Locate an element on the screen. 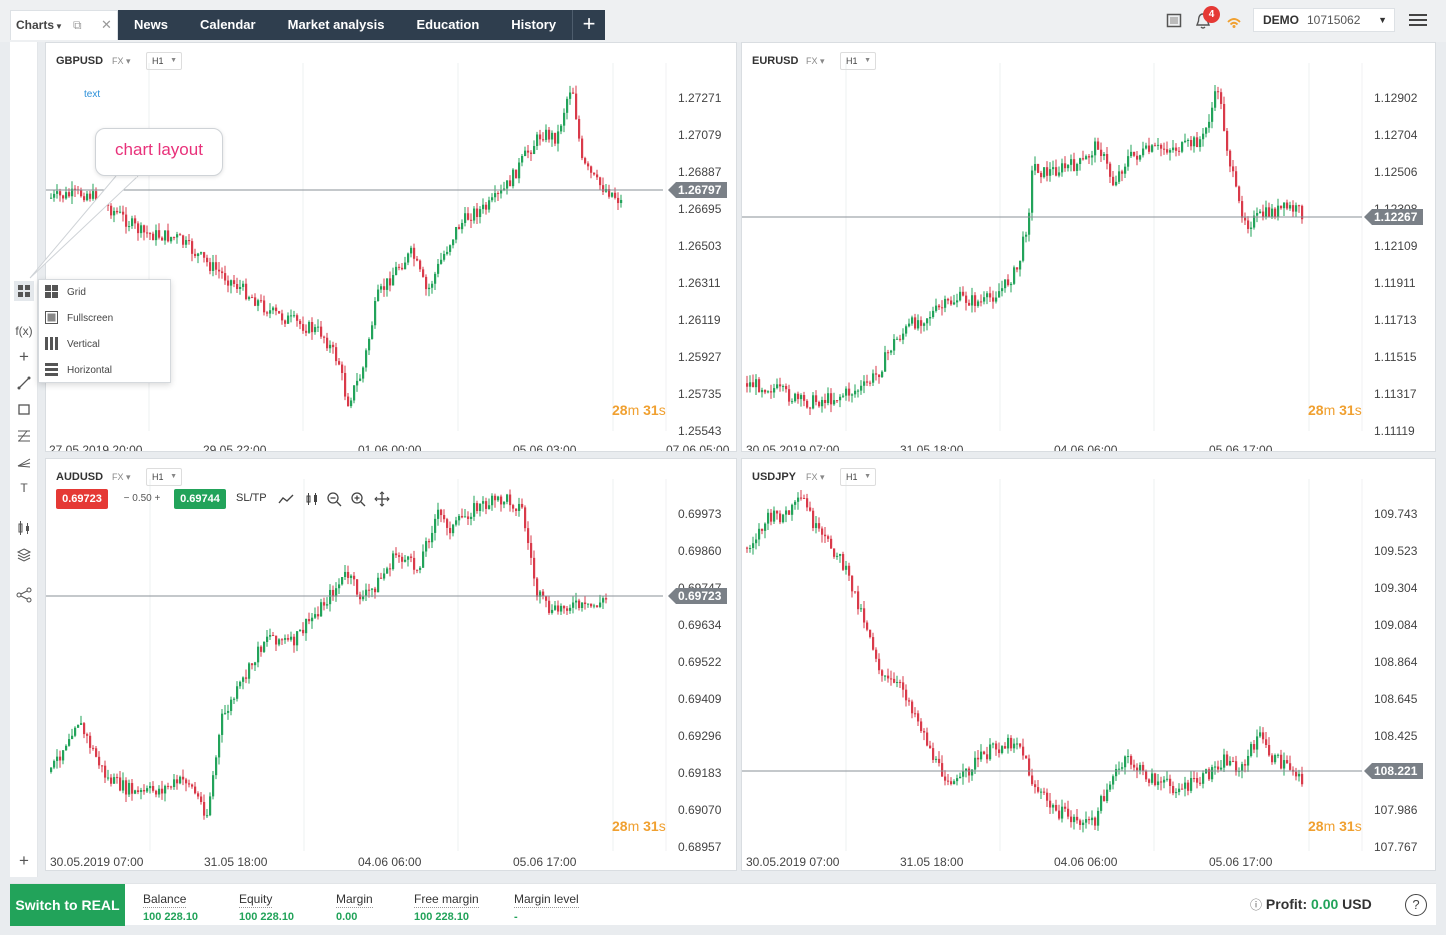 The width and height of the screenshot is (1446, 935). layers-icon is located at coordinates (24, 555).